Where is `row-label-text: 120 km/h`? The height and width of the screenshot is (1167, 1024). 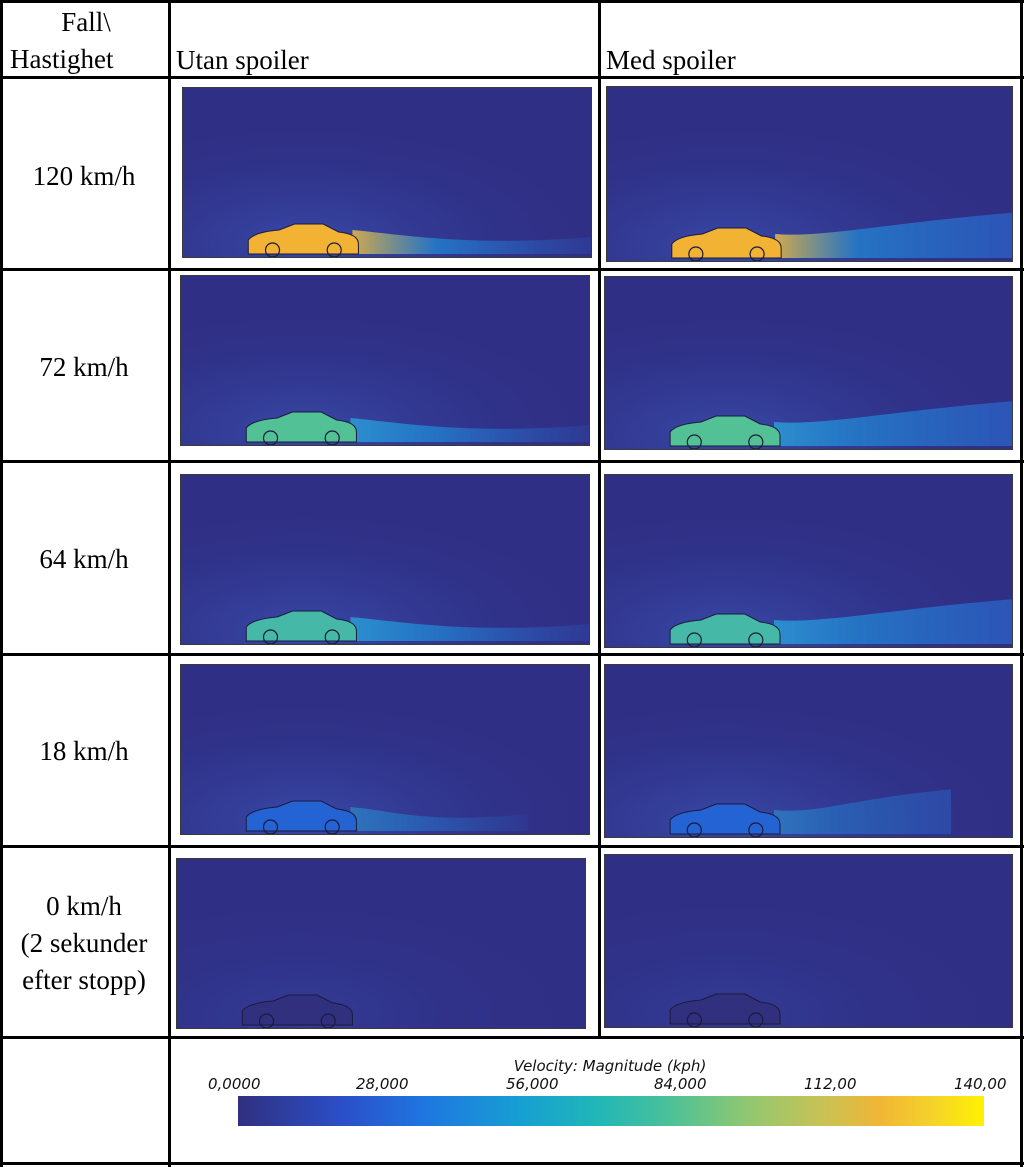
row-label-text: 120 km/h is located at coordinates (84, 176).